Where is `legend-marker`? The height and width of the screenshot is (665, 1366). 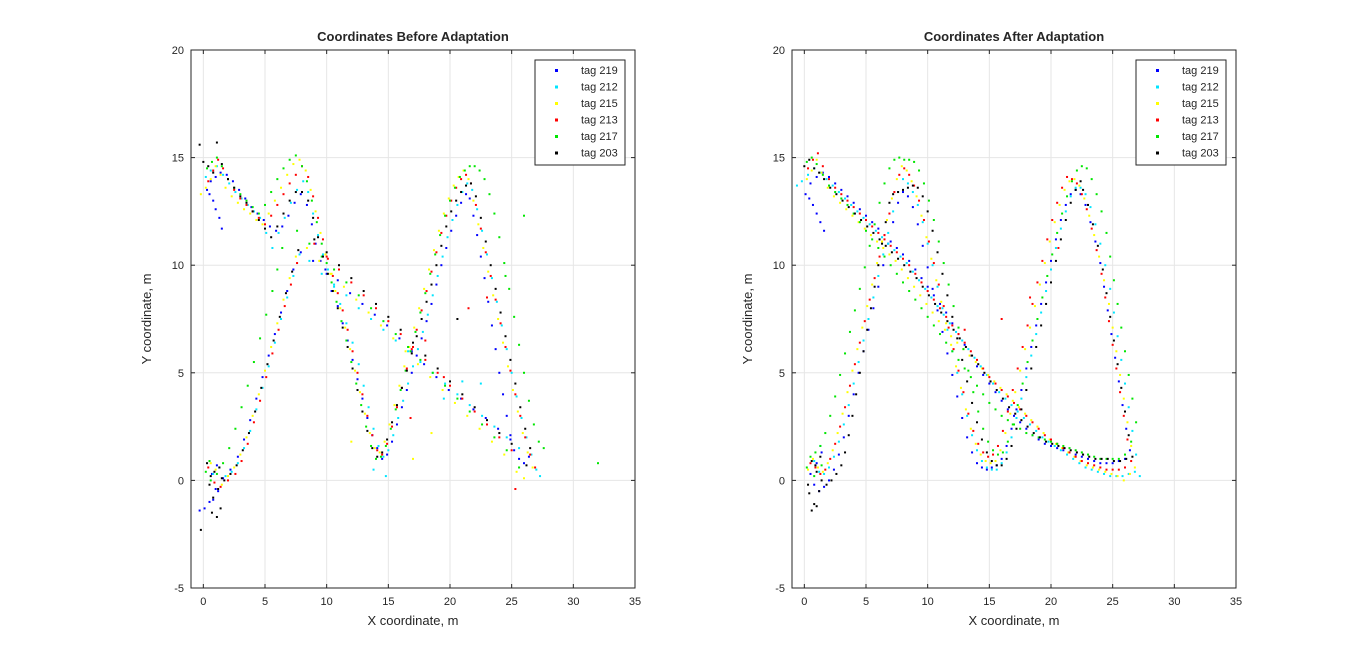
legend-marker is located at coordinates (556, 136).